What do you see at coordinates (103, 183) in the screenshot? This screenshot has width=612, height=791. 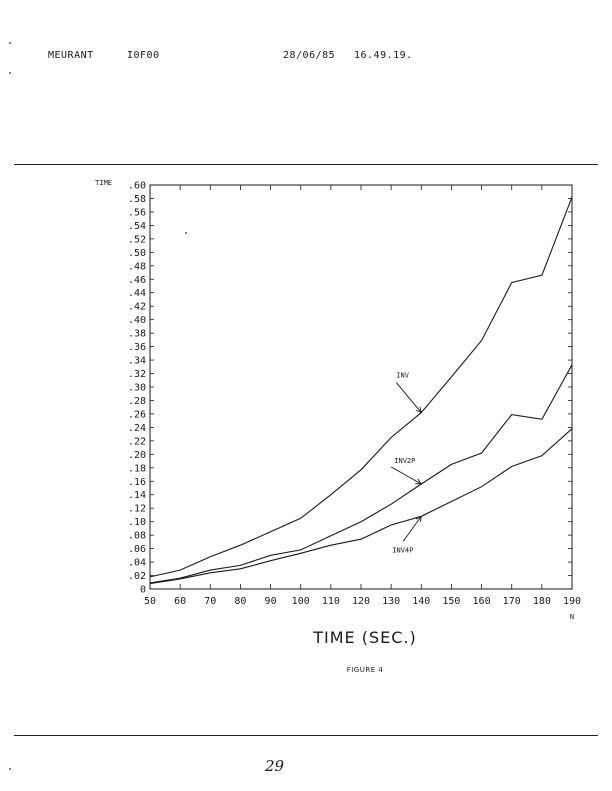 I see `y-axis-label: TIME` at bounding box center [103, 183].